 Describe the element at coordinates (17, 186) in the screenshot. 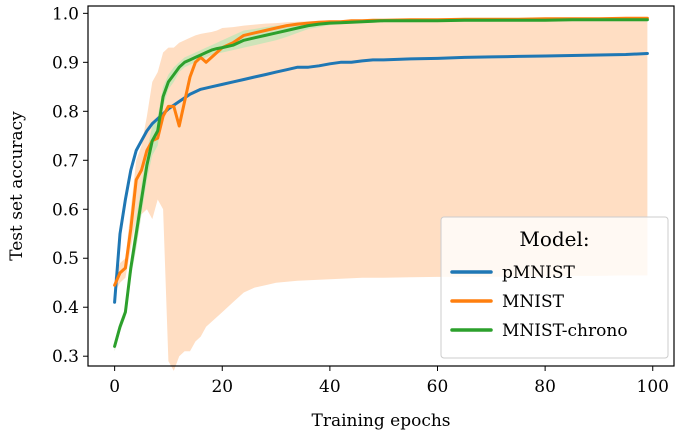

I see `y-axis-label: Test set accuracy` at that location.